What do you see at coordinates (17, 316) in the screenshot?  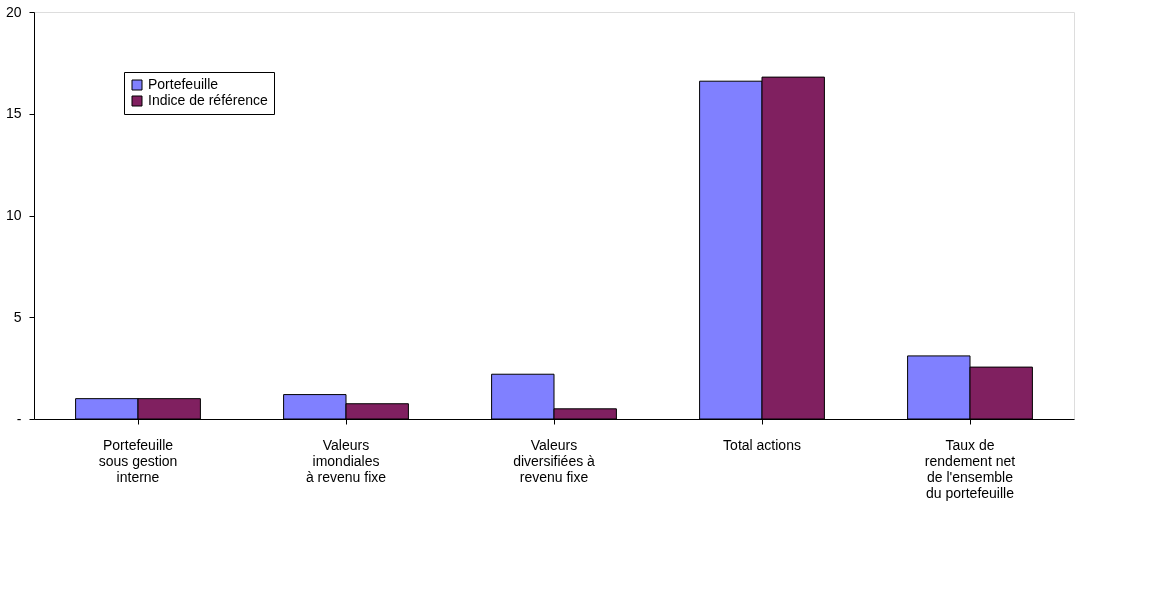 I see `y-tick-label: 5` at bounding box center [17, 316].